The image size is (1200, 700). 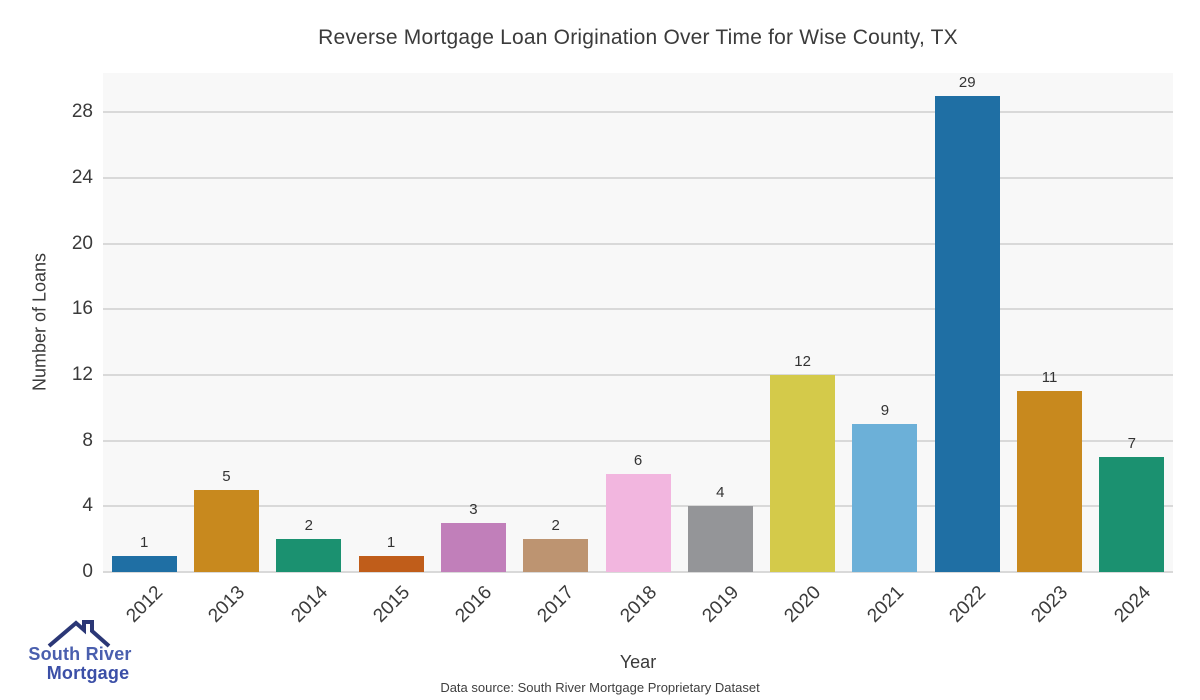 I want to click on house-roof-icon, so click(x=79, y=634).